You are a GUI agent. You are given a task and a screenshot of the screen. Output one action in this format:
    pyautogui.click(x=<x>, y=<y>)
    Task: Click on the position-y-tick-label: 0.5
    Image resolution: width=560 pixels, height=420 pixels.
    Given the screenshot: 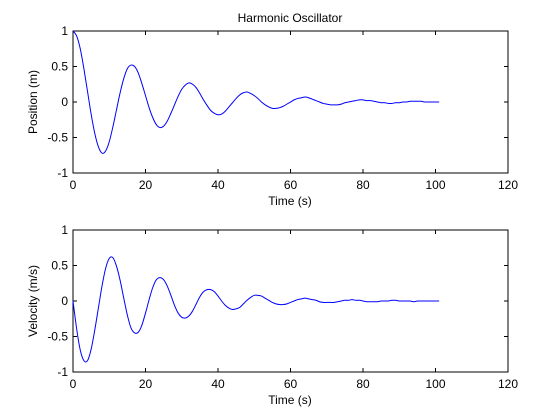 What is the action you would take?
    pyautogui.click(x=59, y=67)
    